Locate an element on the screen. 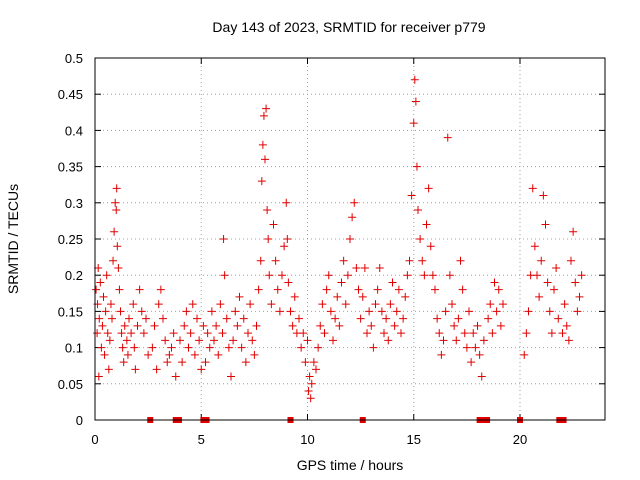  x-axis-label: GPS time / hours is located at coordinates (350, 465).